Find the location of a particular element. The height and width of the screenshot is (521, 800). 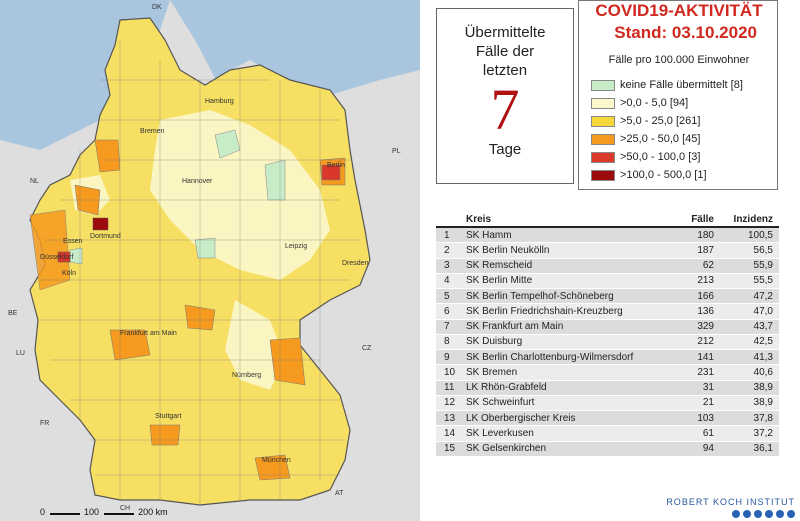

days-line-4: Tage is located at coordinates (505, 149).